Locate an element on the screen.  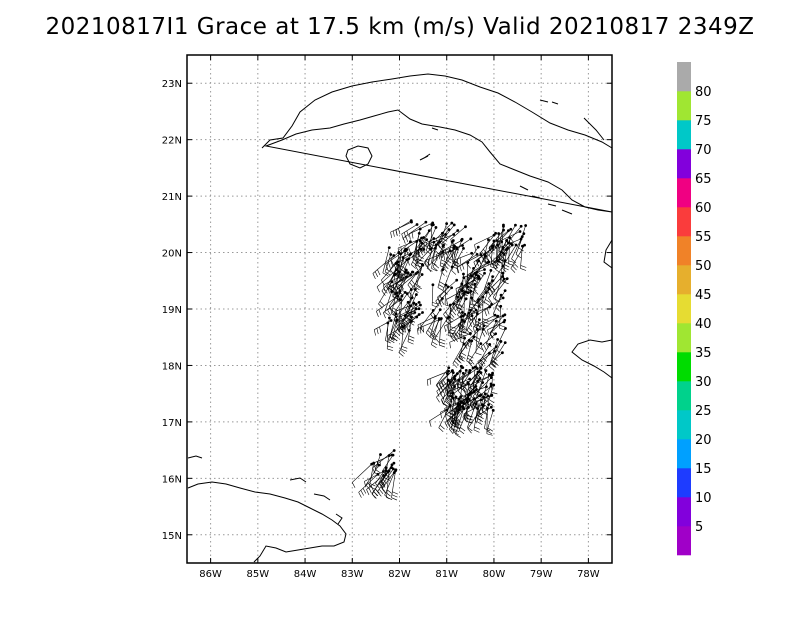
coastline-cays is located at coordinates (512, 157).